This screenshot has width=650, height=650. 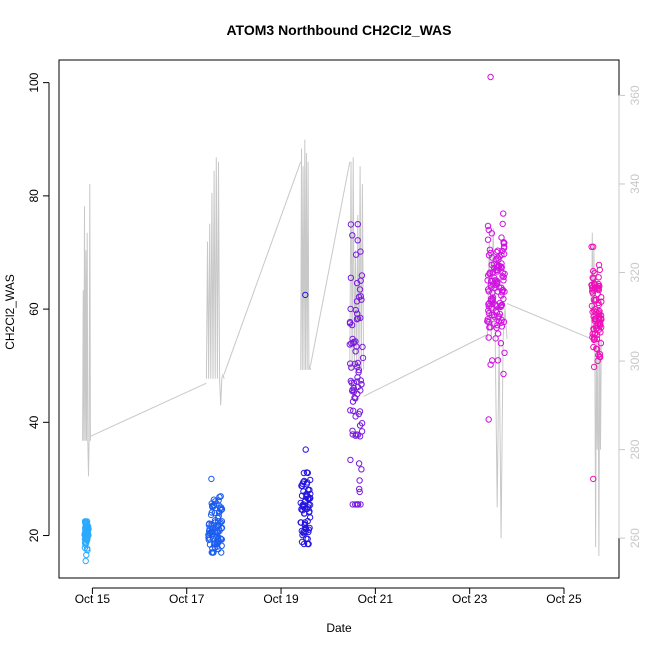 What do you see at coordinates (328, 596) in the screenshot?
I see `x-axis: Oct 15 Oct 17 Oct 19 Oct 21 Oct 23 Oct 25` at bounding box center [328, 596].